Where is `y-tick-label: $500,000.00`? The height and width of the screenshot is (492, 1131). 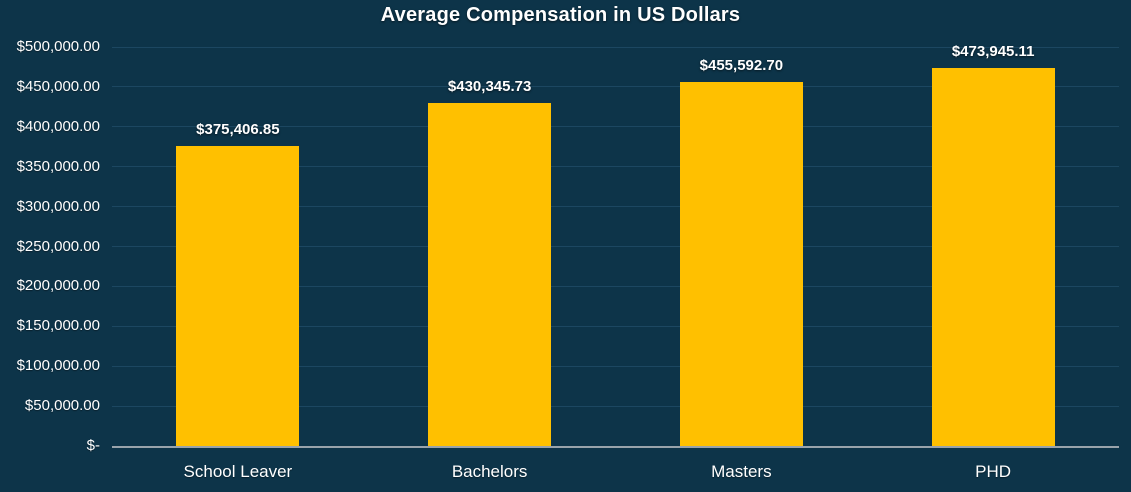
y-tick-label: $500,000.00 is located at coordinates (58, 46).